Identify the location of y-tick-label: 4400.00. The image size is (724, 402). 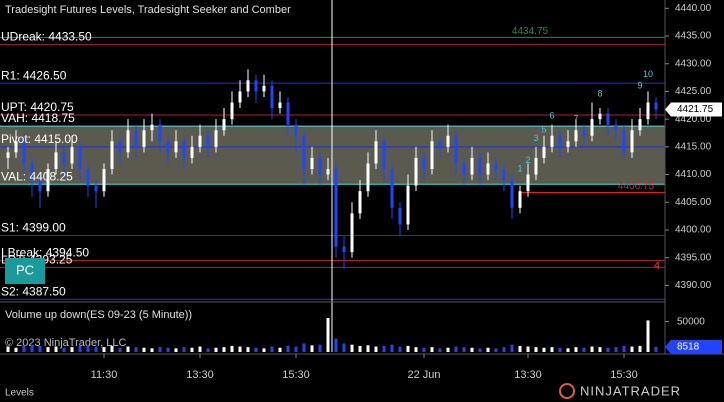
(693, 230).